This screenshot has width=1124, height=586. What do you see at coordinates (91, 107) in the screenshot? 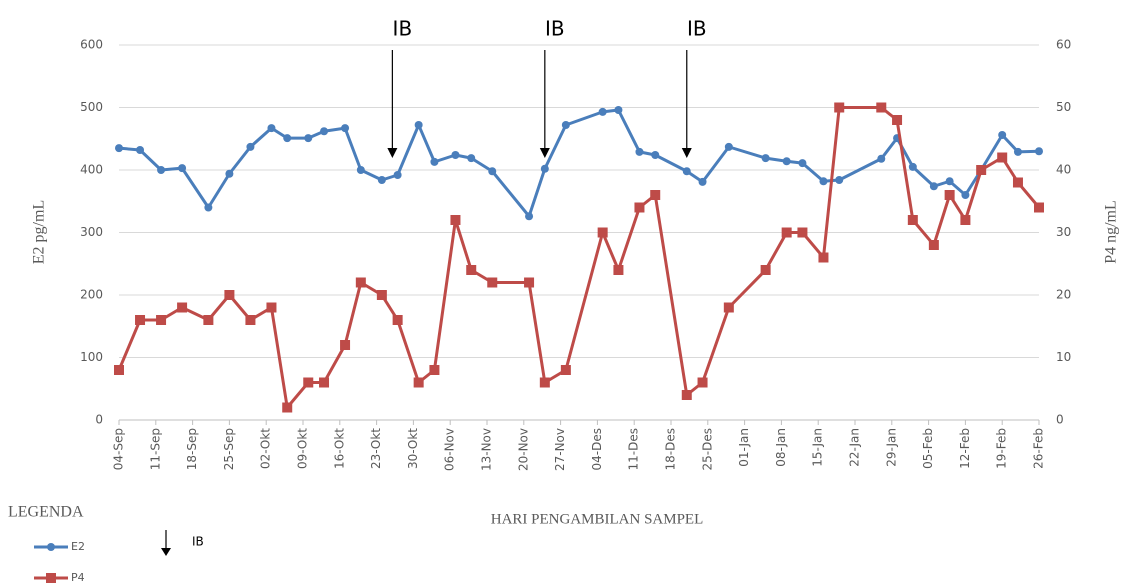
I see `y-tick-label: 500` at bounding box center [91, 107].